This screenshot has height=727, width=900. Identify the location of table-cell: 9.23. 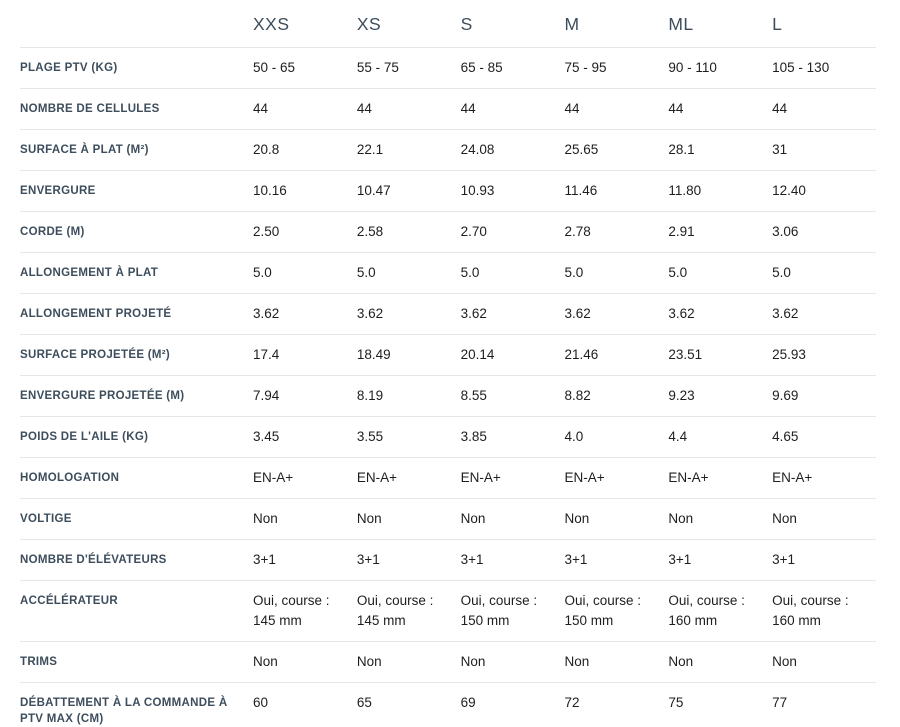
(681, 395).